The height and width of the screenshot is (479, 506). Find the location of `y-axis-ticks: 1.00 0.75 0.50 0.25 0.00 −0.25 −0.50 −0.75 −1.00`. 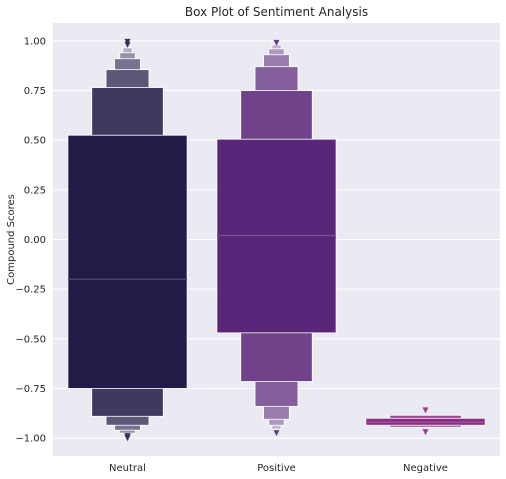

y-axis-ticks: 1.00 0.75 0.50 0.25 0.00 −0.25 −0.50 −0.75 −1.00 is located at coordinates (30, 240).